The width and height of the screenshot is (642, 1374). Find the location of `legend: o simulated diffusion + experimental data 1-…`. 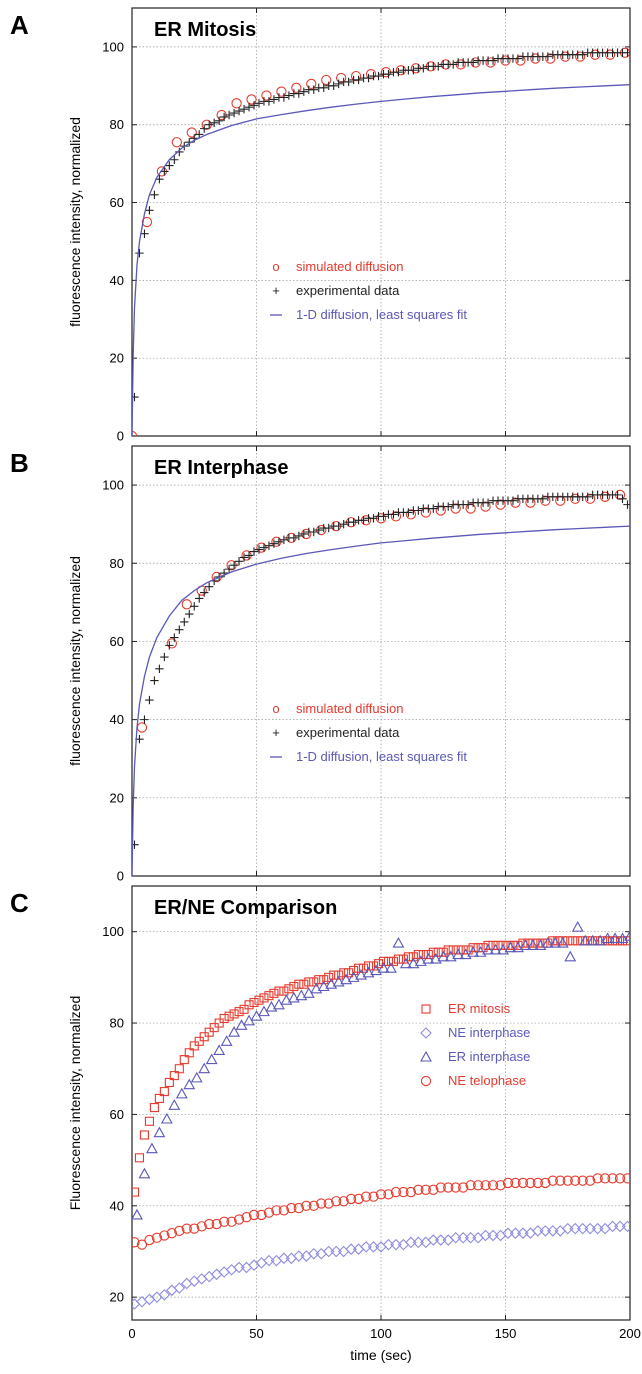

legend: o simulated diffusion + experimental data 1-… is located at coordinates (368, 732).